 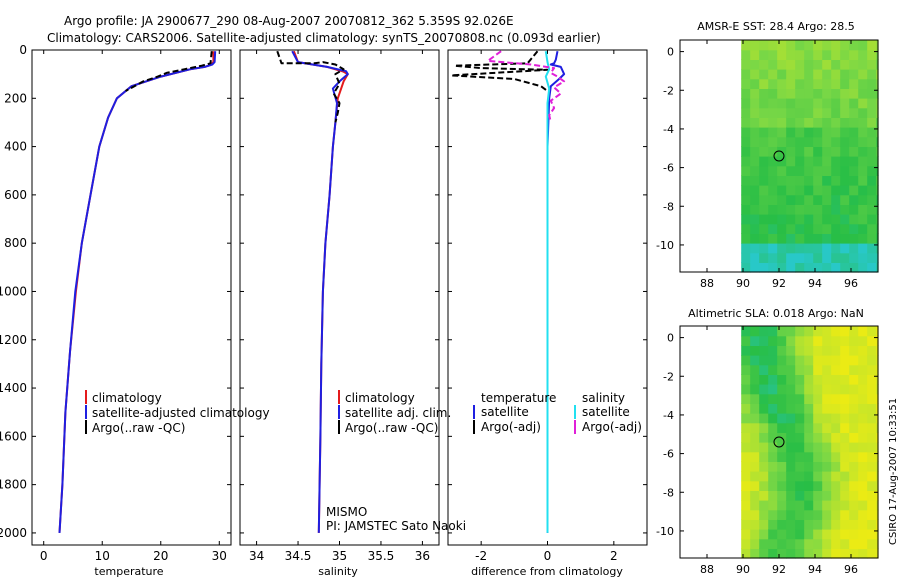 I want to click on x-tick-label: 36, so click(x=422, y=556).